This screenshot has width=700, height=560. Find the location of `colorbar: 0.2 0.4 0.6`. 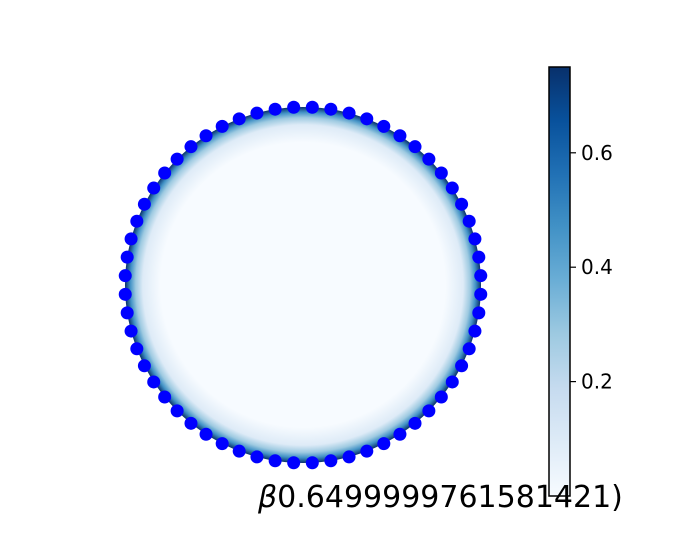

colorbar: 0.2 0.4 0.6 is located at coordinates (580, 281).